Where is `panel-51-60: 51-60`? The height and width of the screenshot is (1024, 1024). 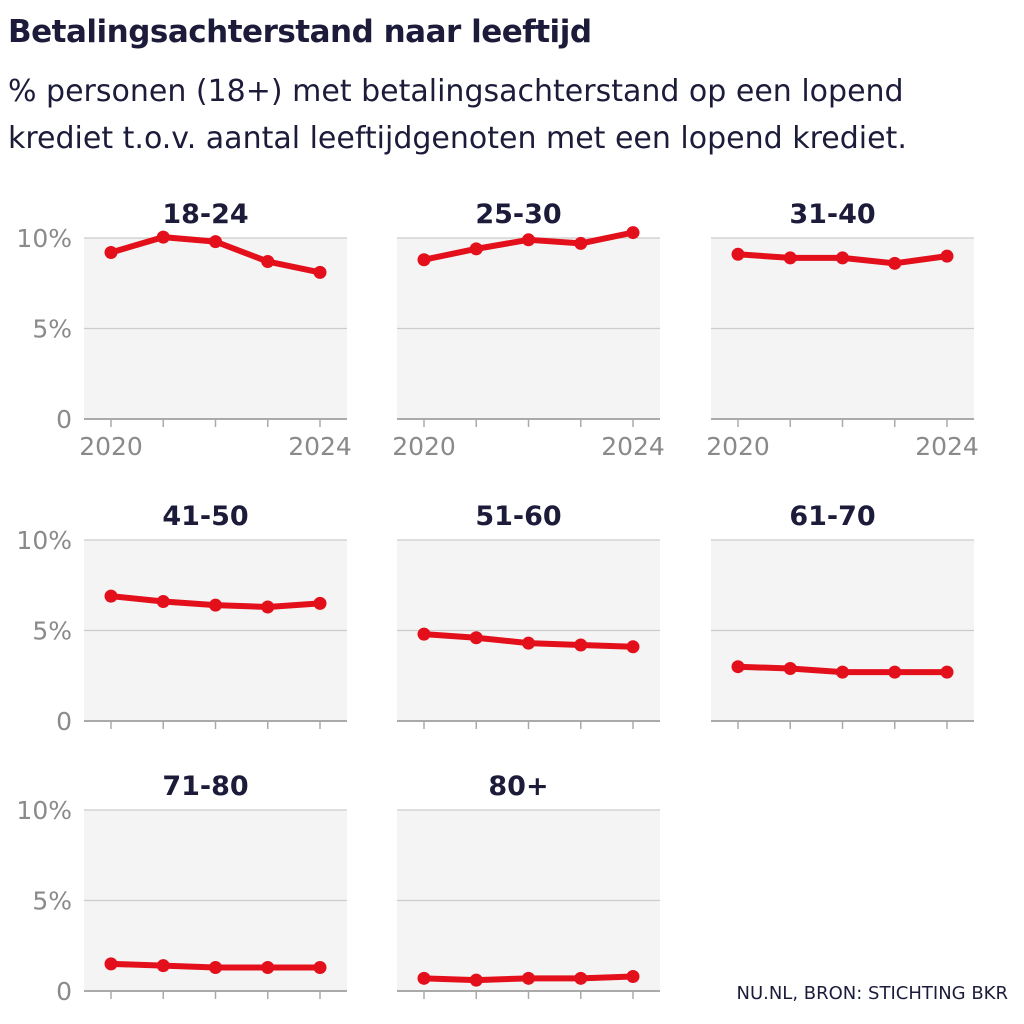 panel-51-60: 51-60 is located at coordinates (528, 615).